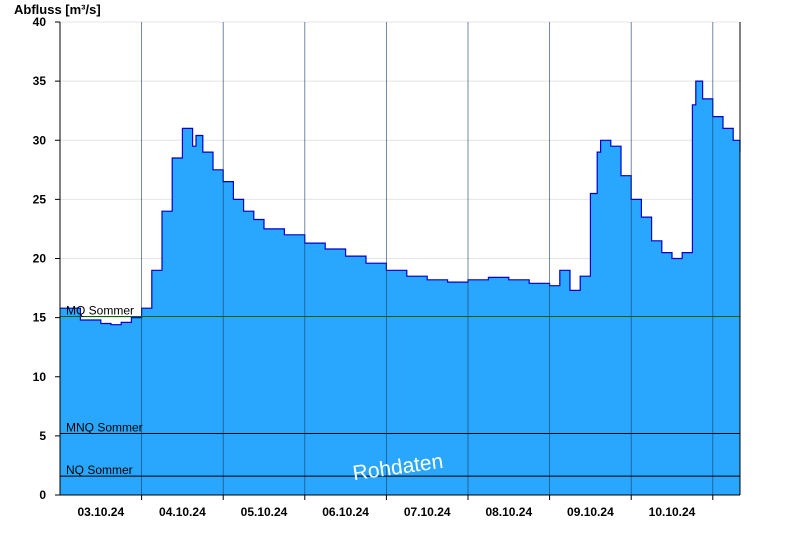  I want to click on y-tick-label: 40, so click(40, 22).